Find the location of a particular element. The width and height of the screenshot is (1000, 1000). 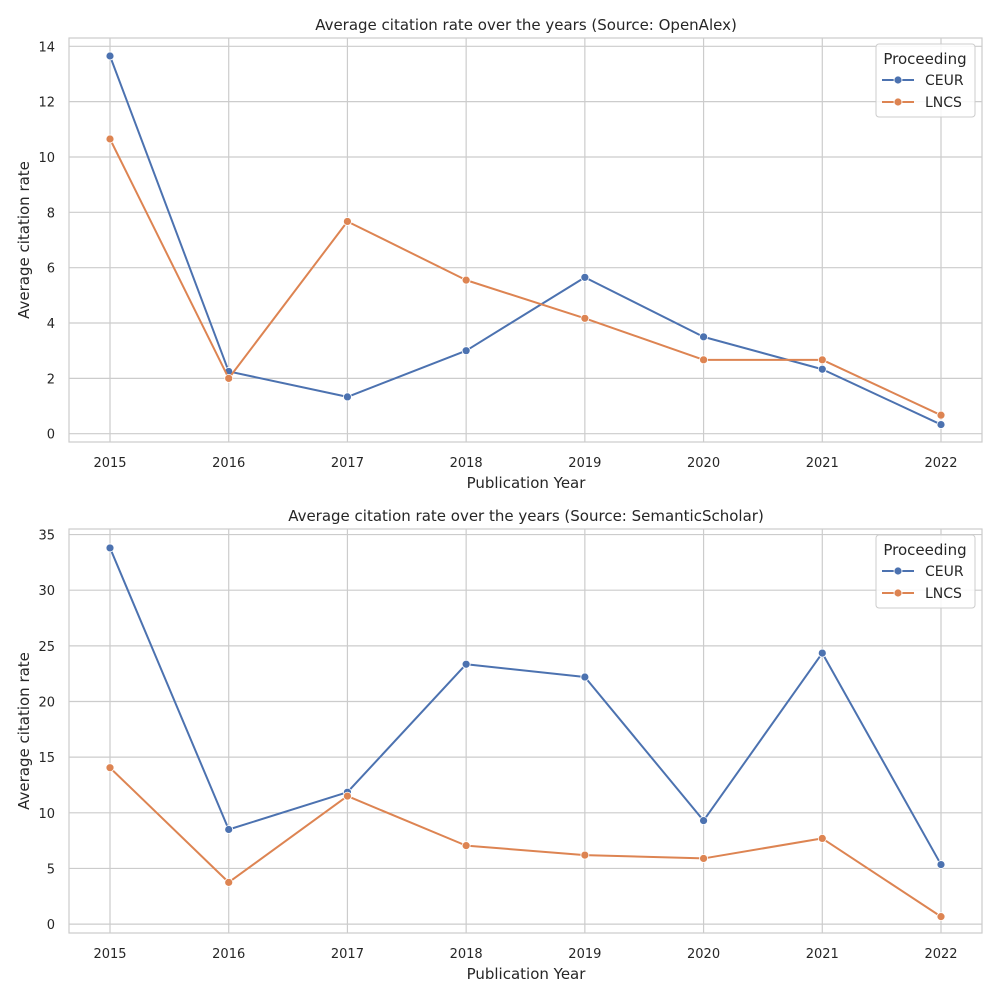

y-tick-label: 2 is located at coordinates (51, 379).